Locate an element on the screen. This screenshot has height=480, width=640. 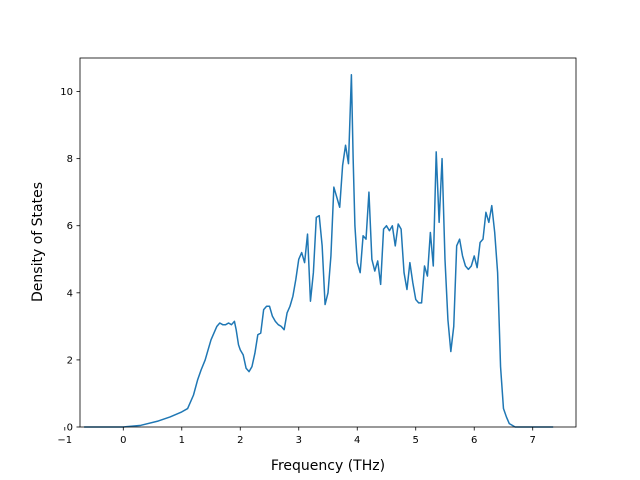
x-tick-label: 5 is located at coordinates (416, 440).